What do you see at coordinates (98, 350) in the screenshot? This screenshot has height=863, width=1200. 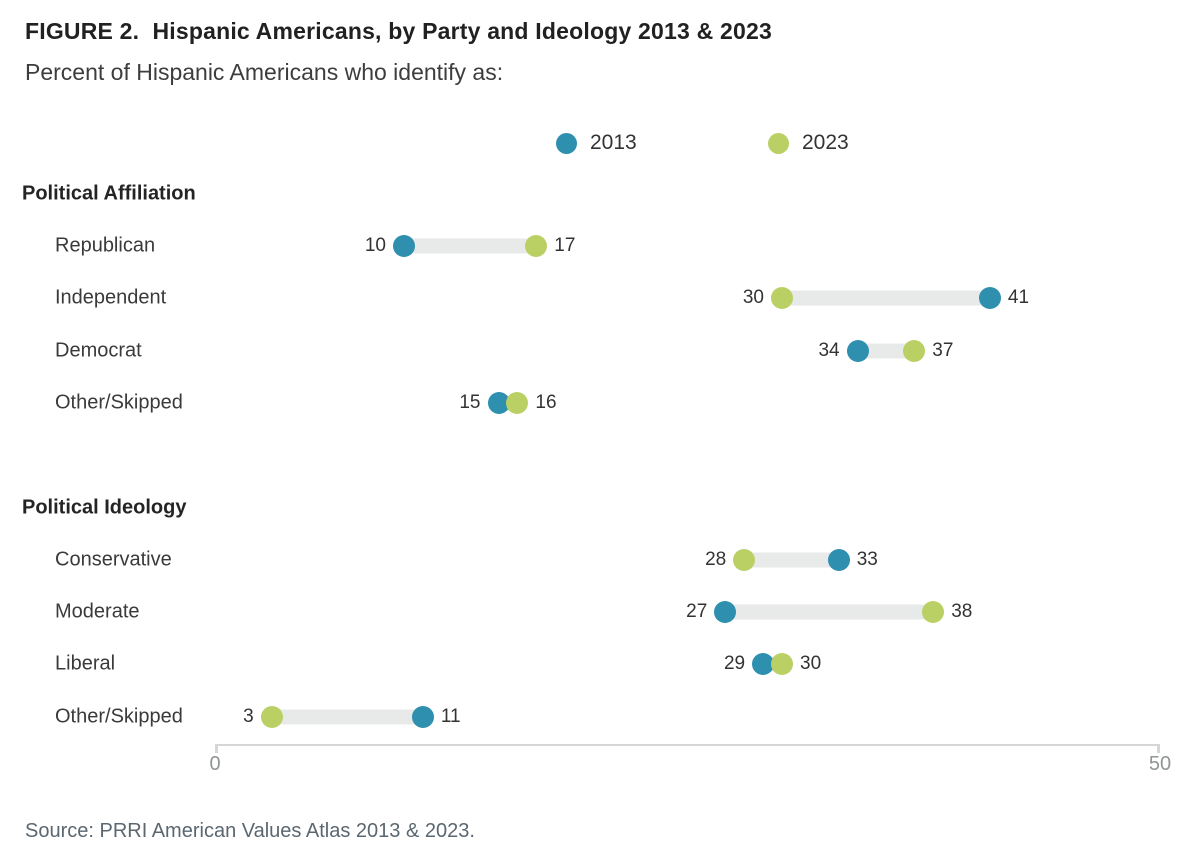 I see `row-label: Democrat` at bounding box center [98, 350].